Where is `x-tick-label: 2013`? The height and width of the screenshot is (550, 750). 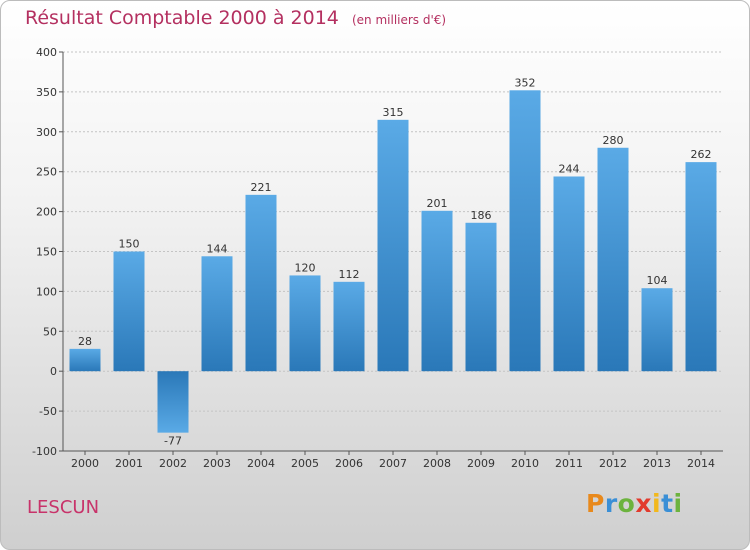
x-tick-label: 2013 is located at coordinates (657, 463).